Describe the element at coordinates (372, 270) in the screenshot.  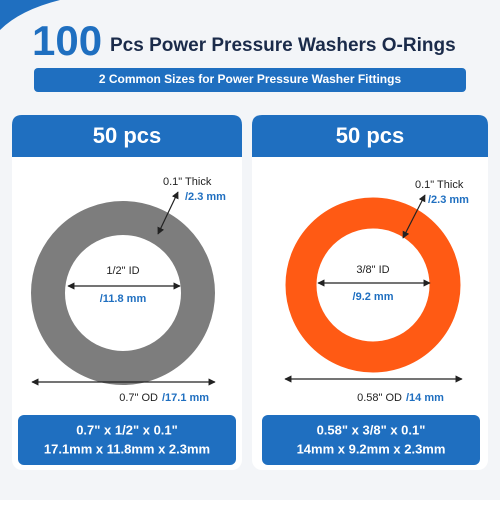
I see `id-label: 3/8" ID` at that location.